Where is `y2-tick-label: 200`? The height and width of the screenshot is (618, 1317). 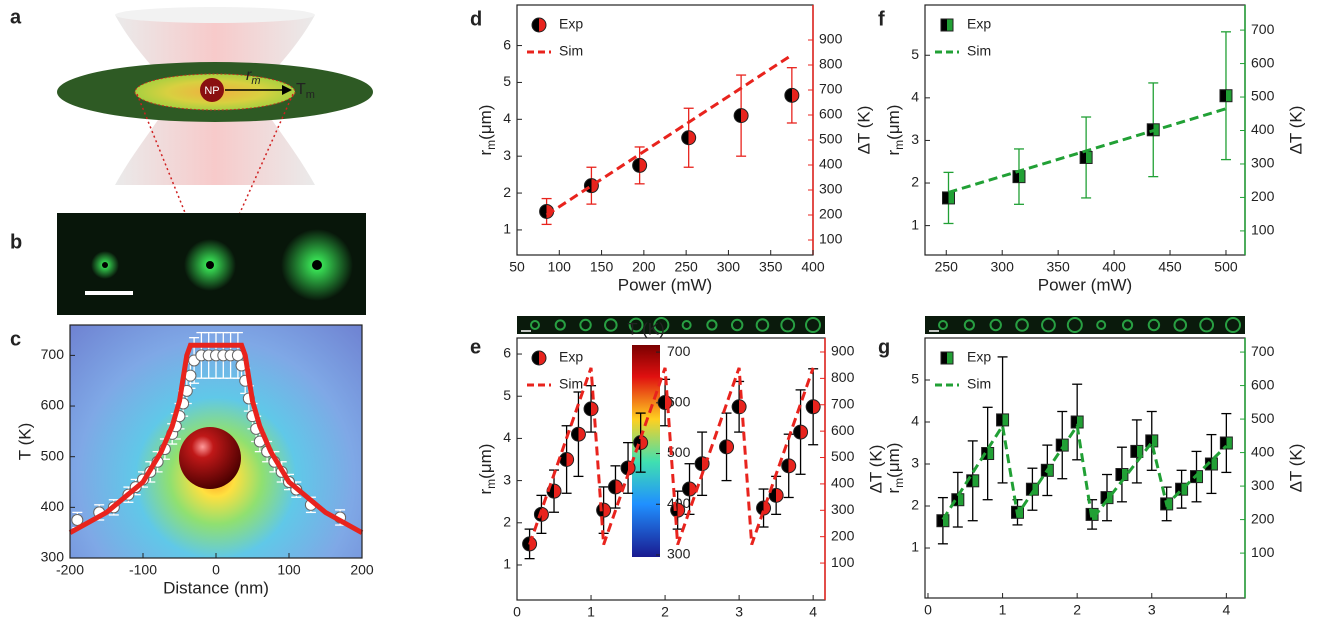 y2-tick-label: 200 is located at coordinates (843, 535).